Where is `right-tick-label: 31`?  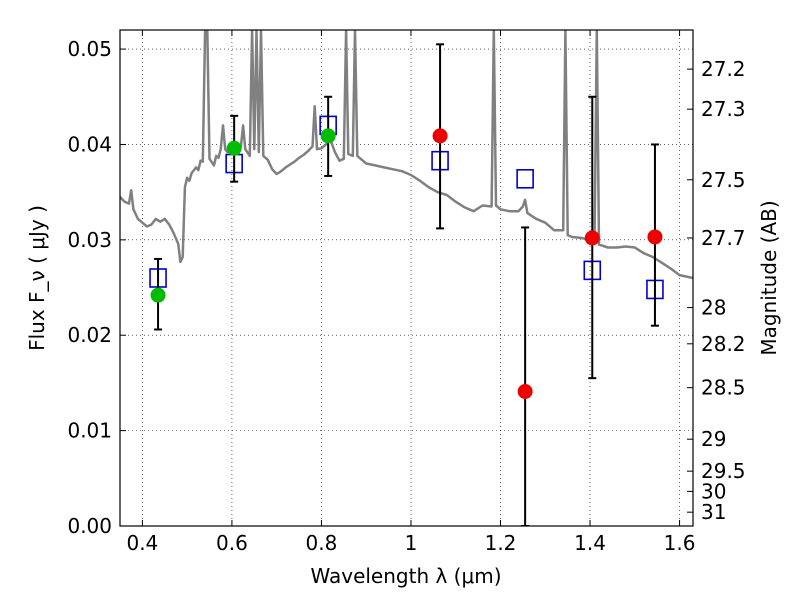 right-tick-label: 31 is located at coordinates (713, 512).